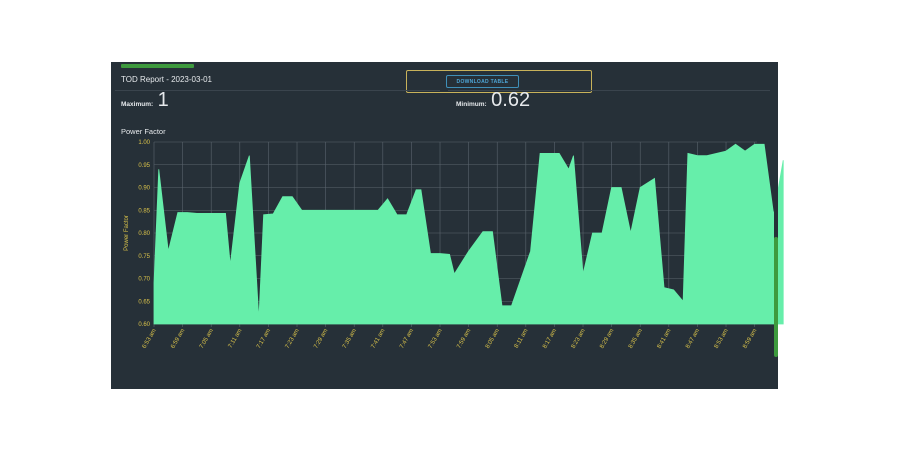  Describe the element at coordinates (609, 90) in the screenshot. I see `stats-divider-right` at that location.